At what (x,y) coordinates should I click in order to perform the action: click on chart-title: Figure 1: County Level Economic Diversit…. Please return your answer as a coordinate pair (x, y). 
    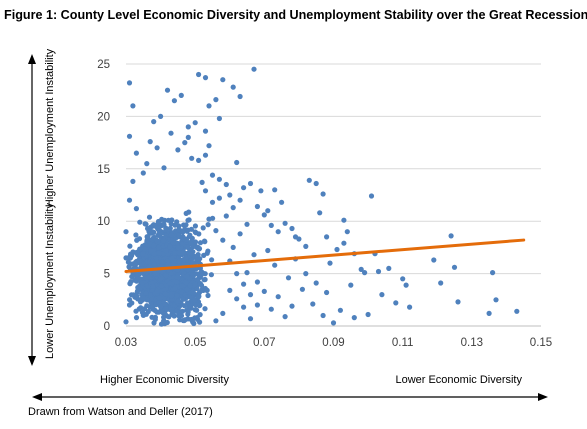
    Looking at the image, I should click on (295, 15).